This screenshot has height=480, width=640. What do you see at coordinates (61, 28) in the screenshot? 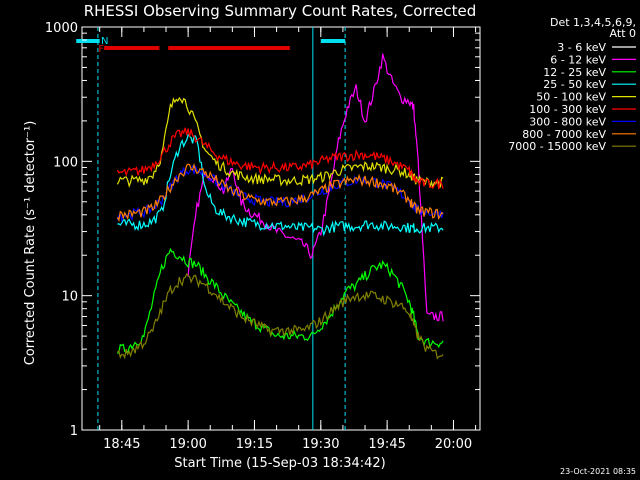
I see `y-tick-label: 1000` at bounding box center [61, 28].